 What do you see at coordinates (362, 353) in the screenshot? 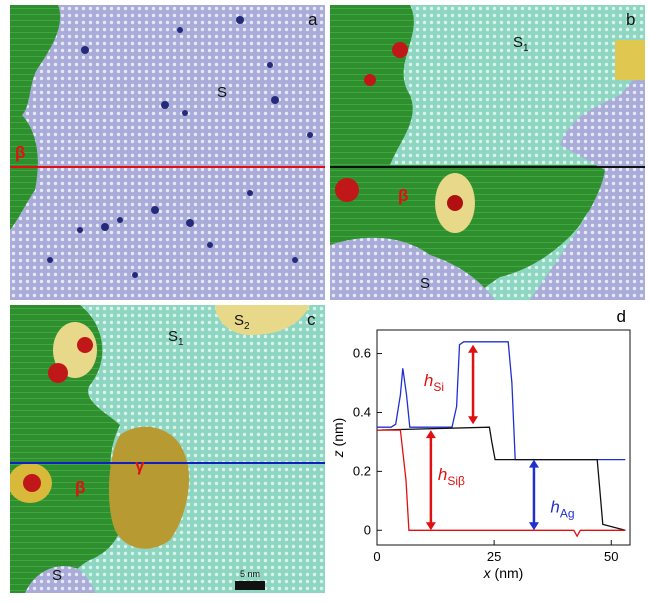
I see `y-tick-label: 0.6` at bounding box center [362, 353].